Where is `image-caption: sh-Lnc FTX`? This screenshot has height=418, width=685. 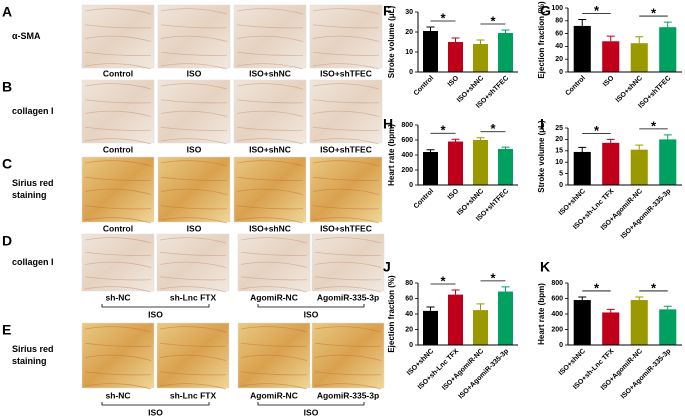 image-caption: sh-Lnc FTX is located at coordinates (193, 395).